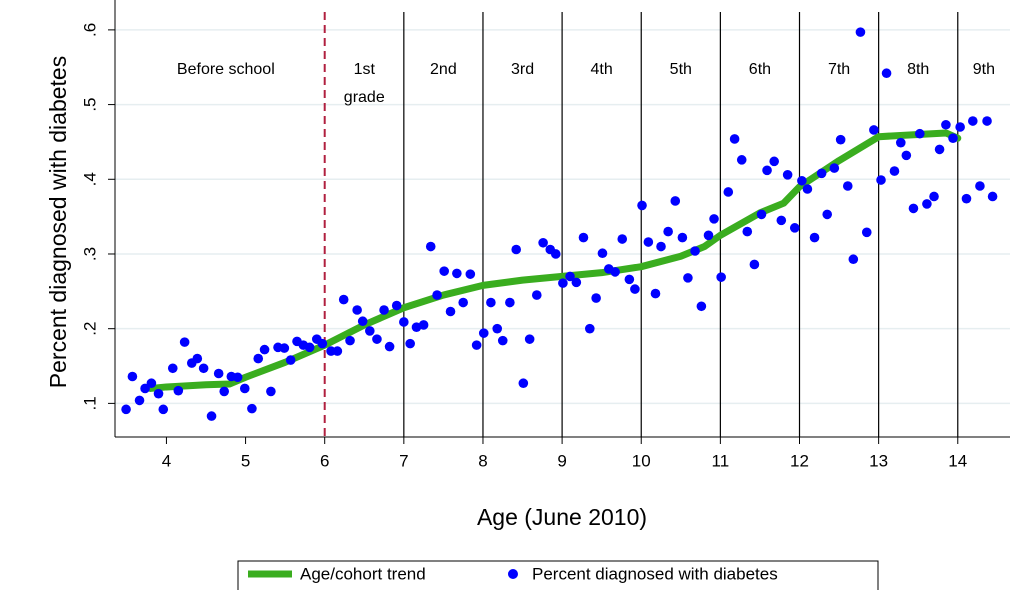 The height and width of the screenshot is (590, 1012). I want to click on legend-label: Percent diagnosed with diabetes, so click(655, 573).